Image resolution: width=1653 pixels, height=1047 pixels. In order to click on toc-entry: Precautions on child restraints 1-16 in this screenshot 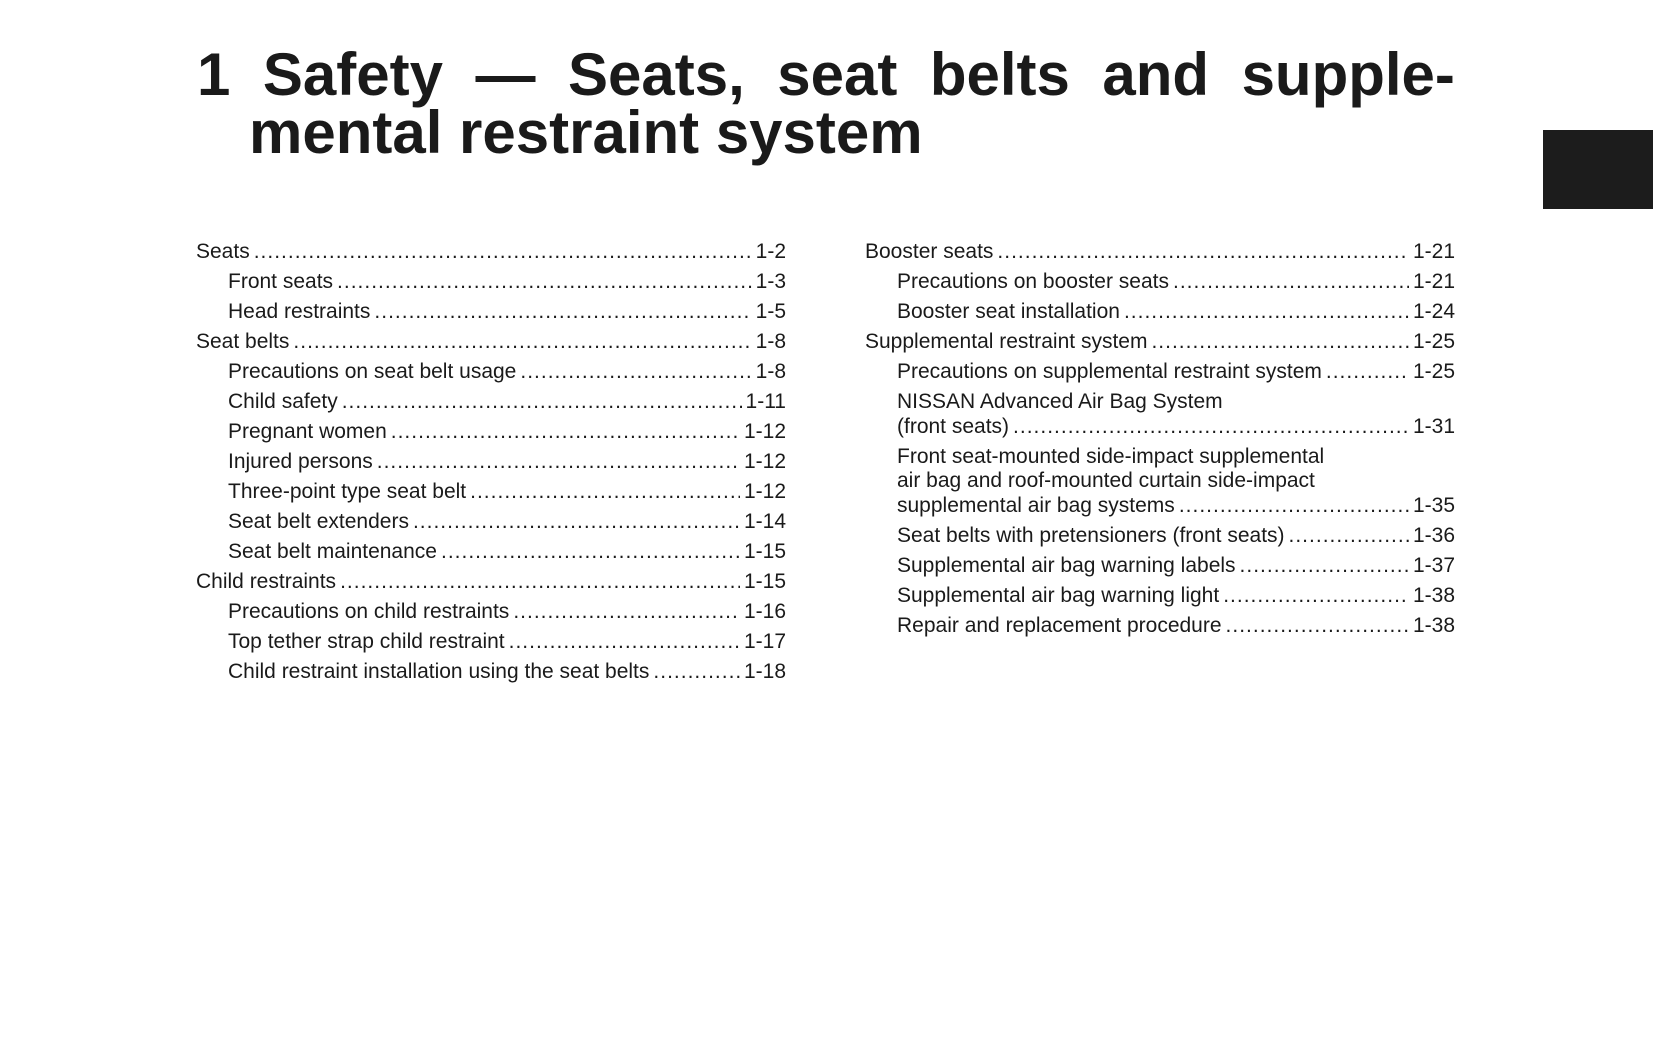, I will do `click(491, 612)`.